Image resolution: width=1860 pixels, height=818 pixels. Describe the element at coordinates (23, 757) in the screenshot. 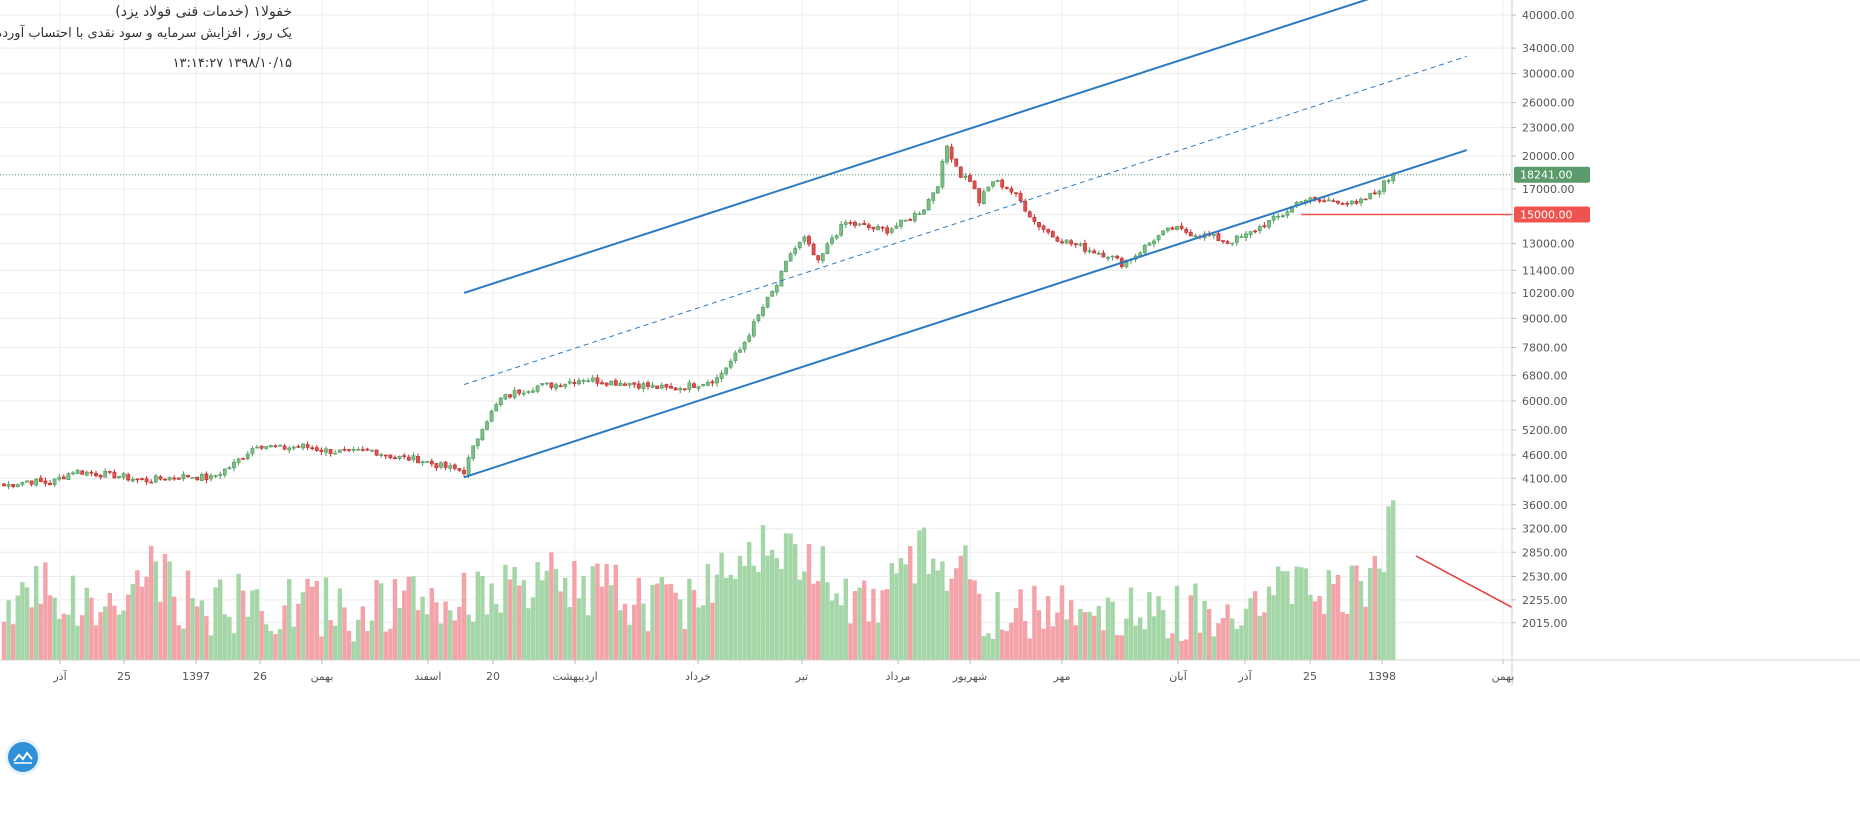

I see `tradingview-logo-icon` at that location.